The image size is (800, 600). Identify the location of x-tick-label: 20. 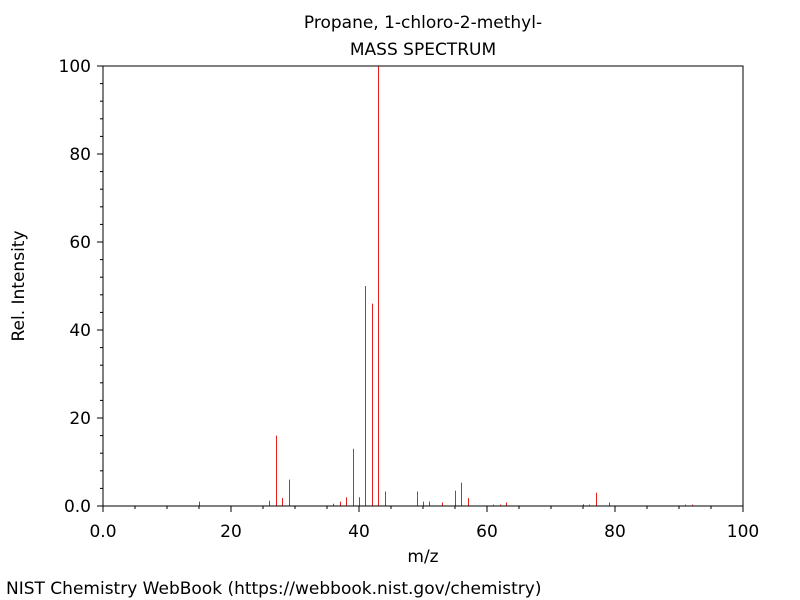
(231, 532).